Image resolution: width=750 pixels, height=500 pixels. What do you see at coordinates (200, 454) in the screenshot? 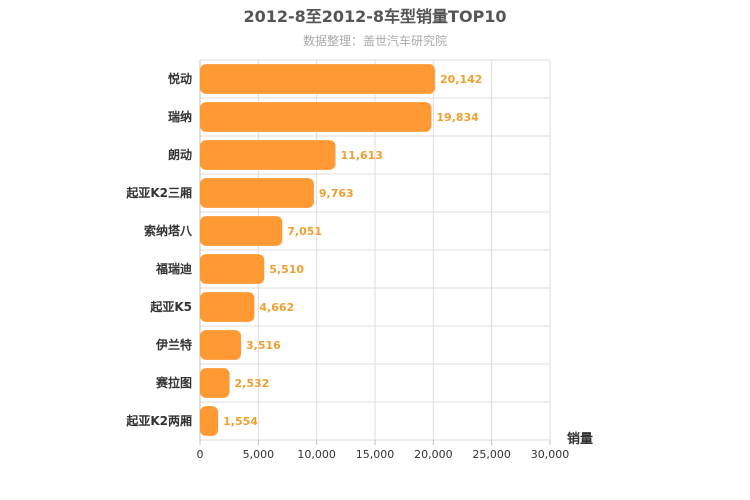
I see `x-tick-label: 0` at bounding box center [200, 454].